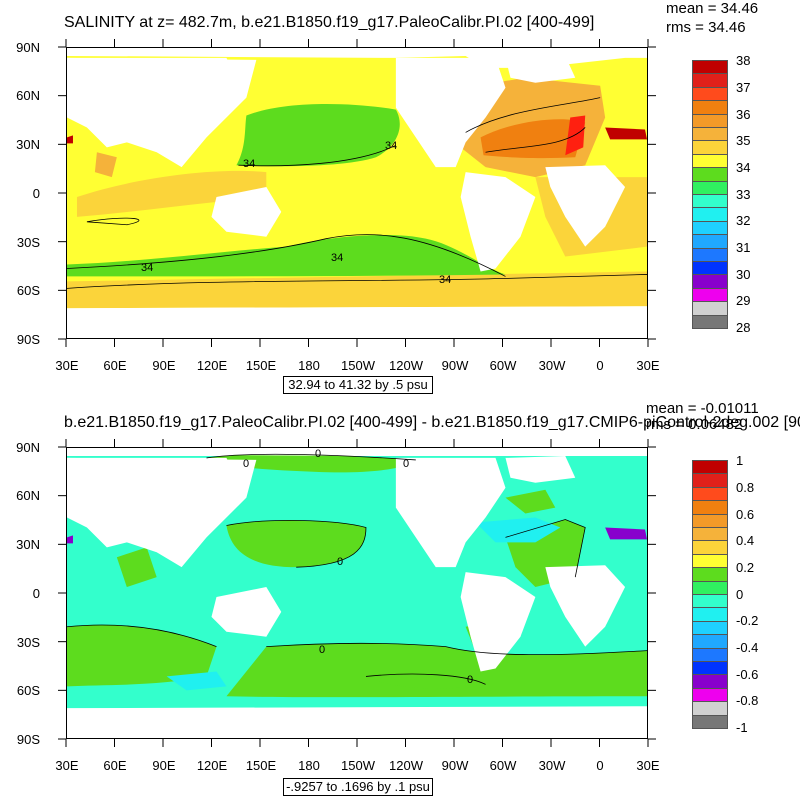 The width and height of the screenshot is (800, 800). What do you see at coordinates (740, 460) in the screenshot?
I see `colorbar-label: 1` at bounding box center [740, 460].